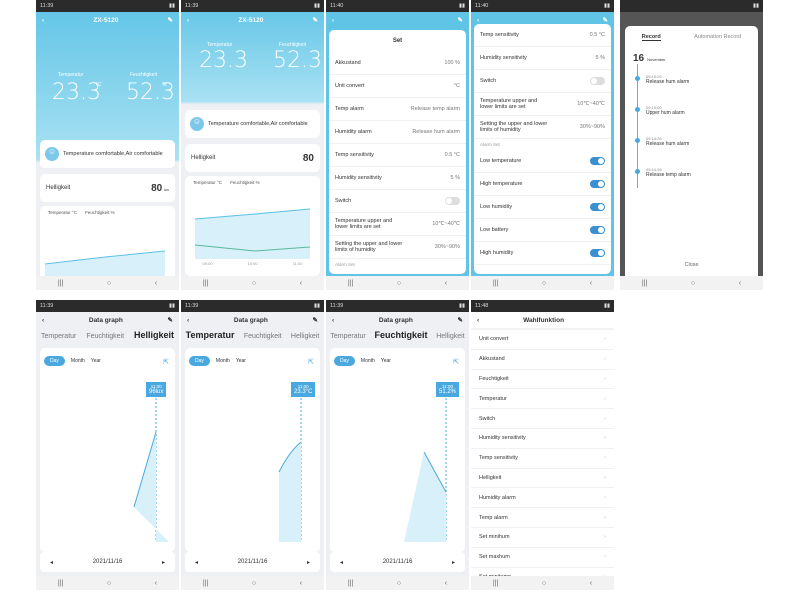 This screenshot has width=800, height=600. Describe the element at coordinates (718, 37) in the screenshot. I see `tab-automation-record: Automation Record` at that location.